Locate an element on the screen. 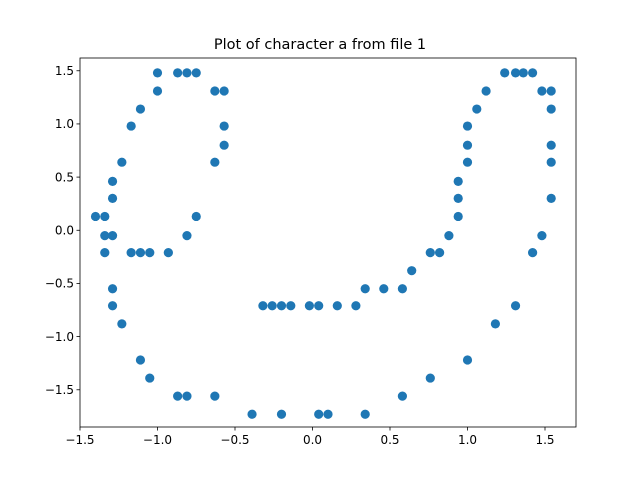 The width and height of the screenshot is (640, 480). y-tick-label: 1.5 is located at coordinates (64, 71).